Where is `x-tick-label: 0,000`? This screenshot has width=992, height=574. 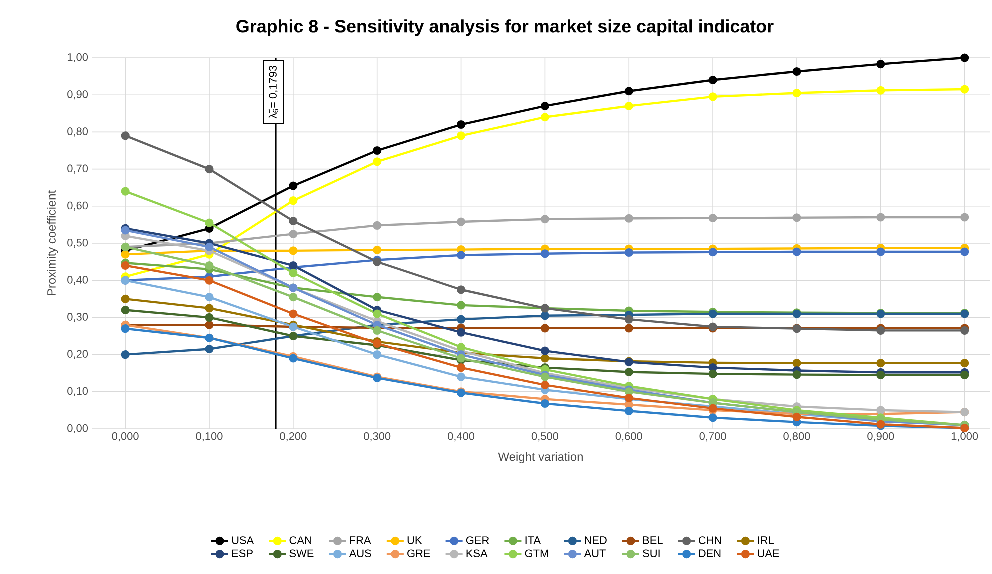 x-tick-label: 0,000 is located at coordinates (125, 437).